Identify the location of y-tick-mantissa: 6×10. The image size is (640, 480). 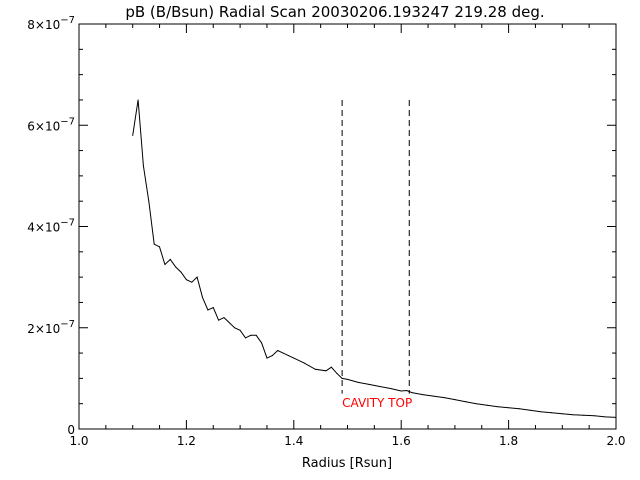
(43, 126).